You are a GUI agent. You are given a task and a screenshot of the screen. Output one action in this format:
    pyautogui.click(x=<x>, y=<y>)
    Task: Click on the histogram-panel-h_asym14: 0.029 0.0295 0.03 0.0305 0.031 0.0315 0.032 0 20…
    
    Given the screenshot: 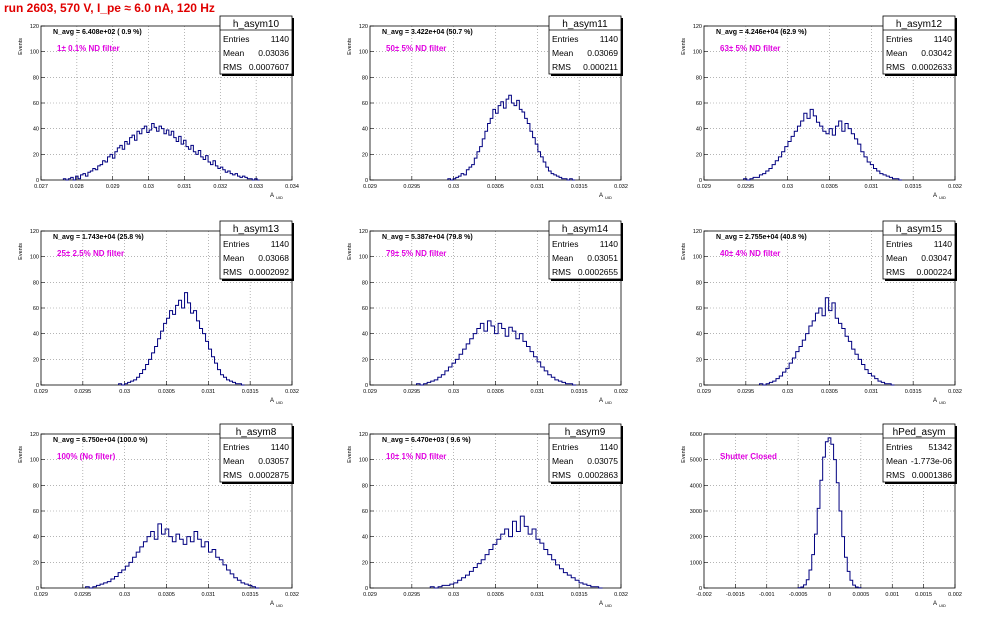 What is the action you would take?
    pyautogui.click(x=487, y=312)
    